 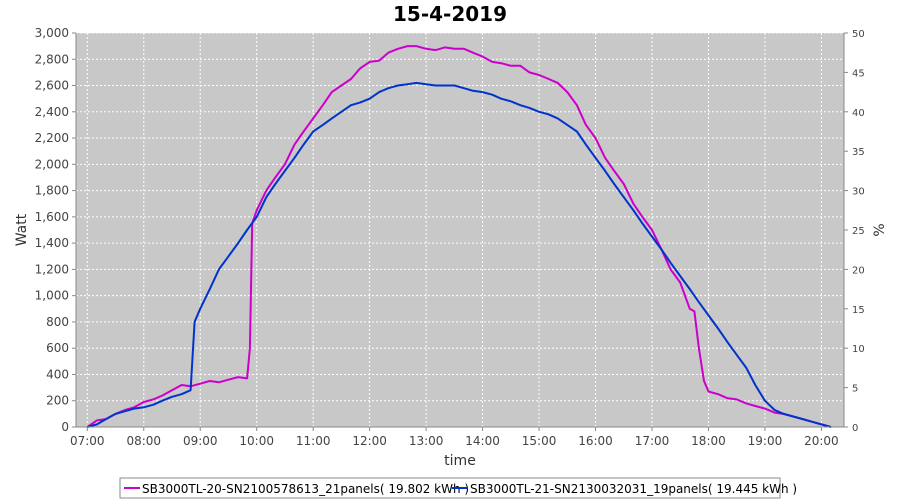 What do you see at coordinates (52, 243) in the screenshot?
I see `y-tick-label: 1,400` at bounding box center [52, 243].